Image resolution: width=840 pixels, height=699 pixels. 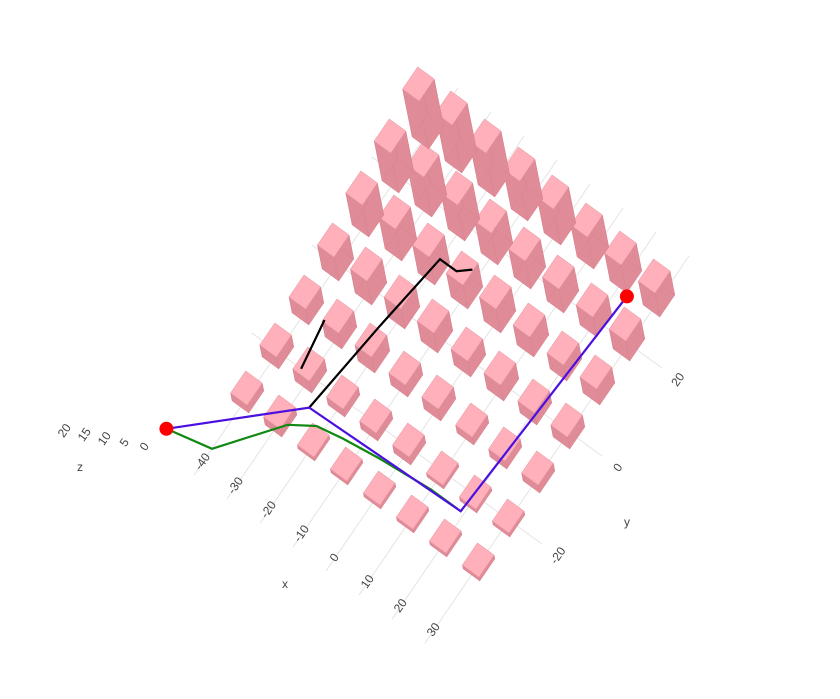 What do you see at coordinates (433, 629) in the screenshot?
I see `x-tick-label: 30` at bounding box center [433, 629].